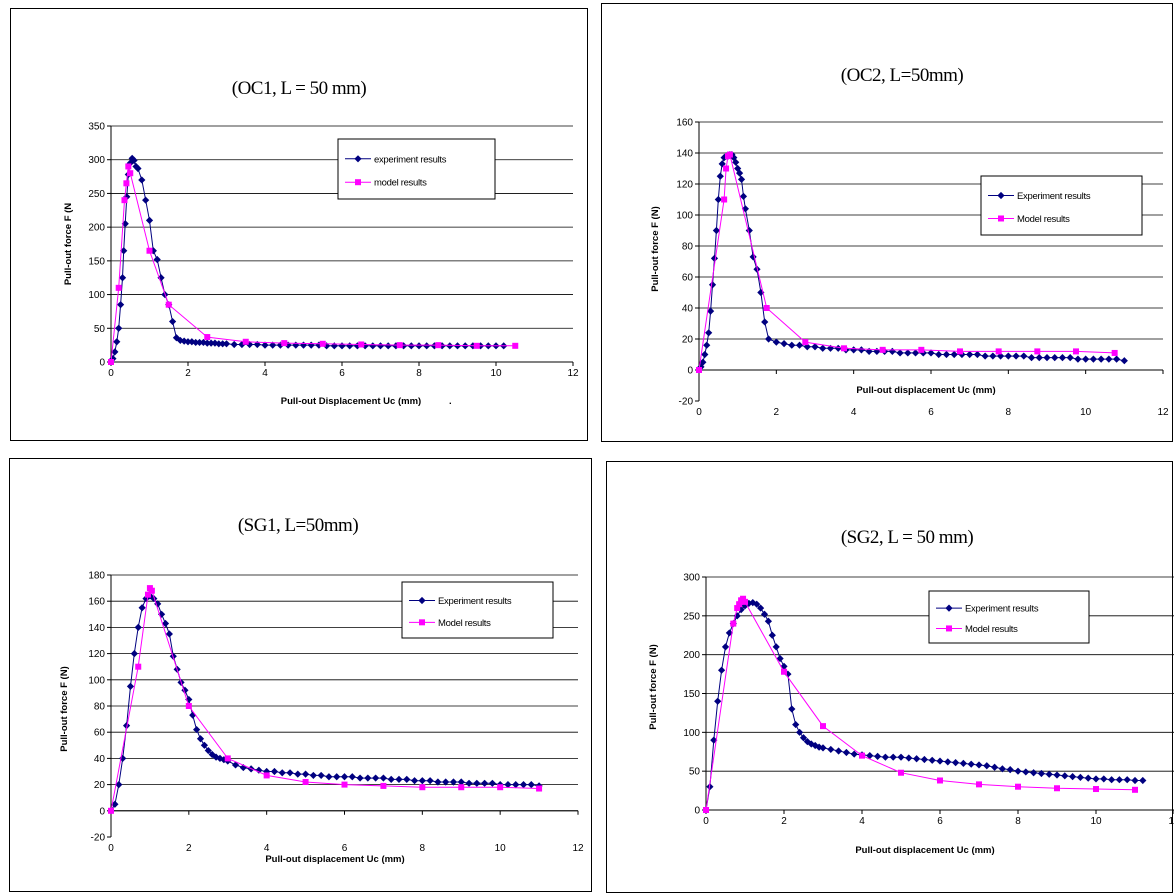 The width and height of the screenshot is (1176, 895). Describe the element at coordinates (96, 228) in the screenshot. I see `y-tick-label: 200` at that location.